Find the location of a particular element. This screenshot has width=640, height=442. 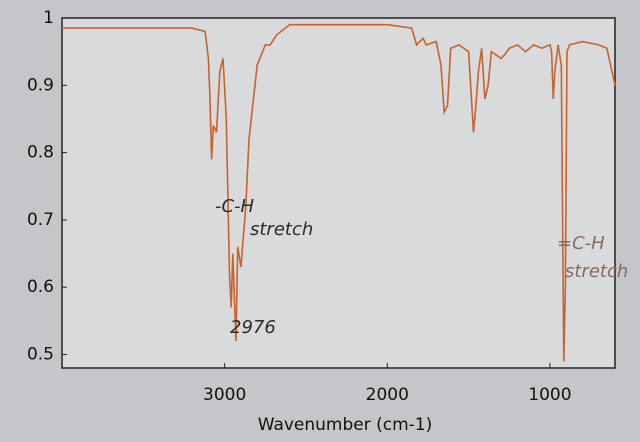

annotation: 2976 is located at coordinates (253, 327).